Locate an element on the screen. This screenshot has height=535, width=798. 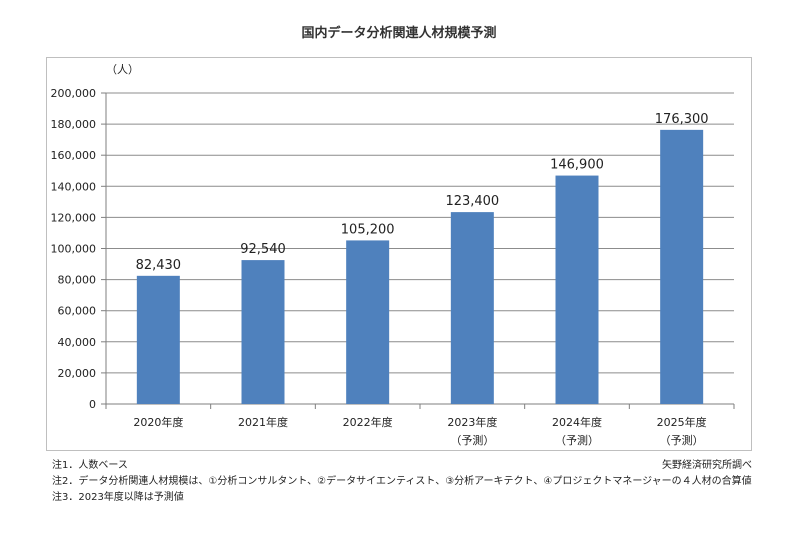
source-credit: 矢野経済研究所調べ is located at coordinates (707, 465).